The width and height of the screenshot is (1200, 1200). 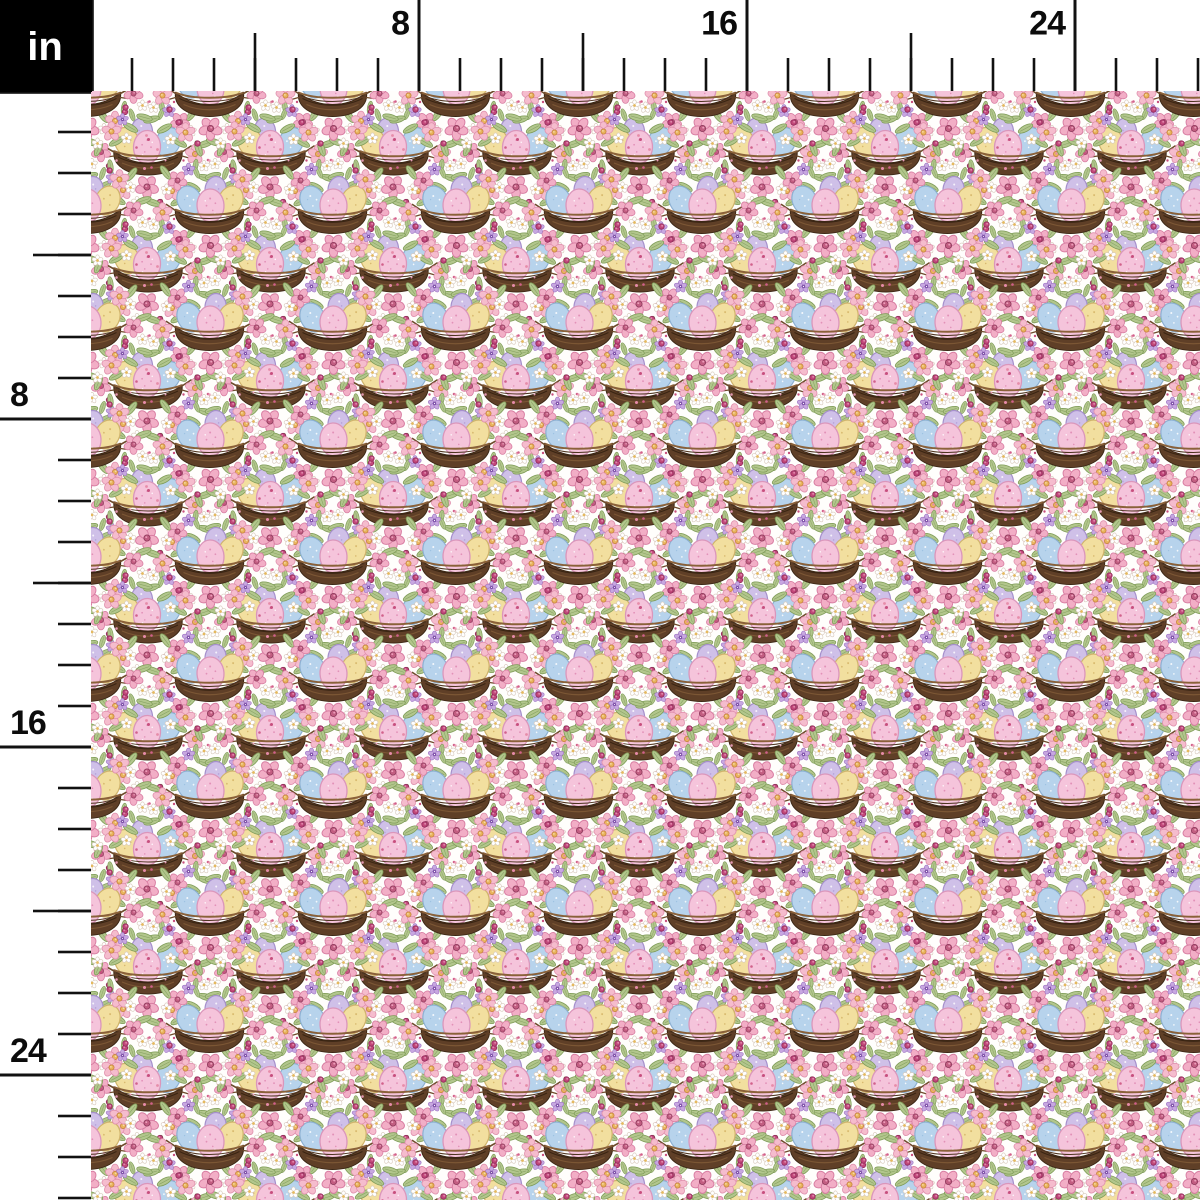 I want to click on unit-box: in, so click(x=46, y=46).